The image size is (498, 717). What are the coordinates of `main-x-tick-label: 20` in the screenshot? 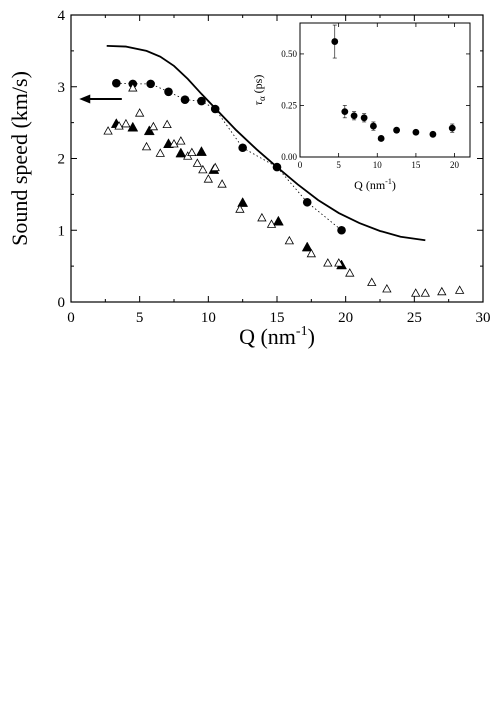 It's located at (345, 318).